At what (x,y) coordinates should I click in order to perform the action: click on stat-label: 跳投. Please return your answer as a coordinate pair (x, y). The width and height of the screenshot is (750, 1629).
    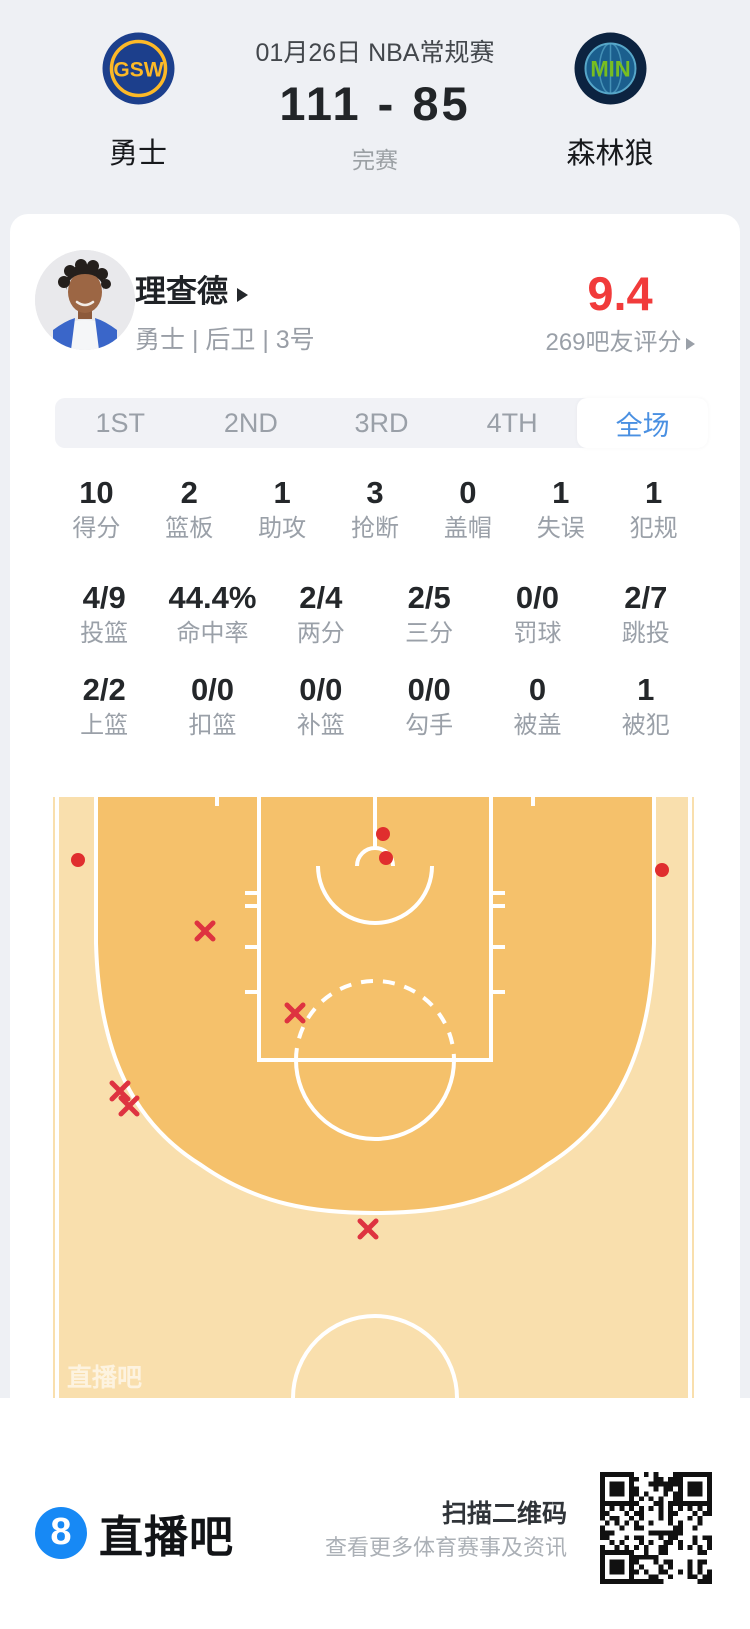
    Looking at the image, I should click on (645, 633).